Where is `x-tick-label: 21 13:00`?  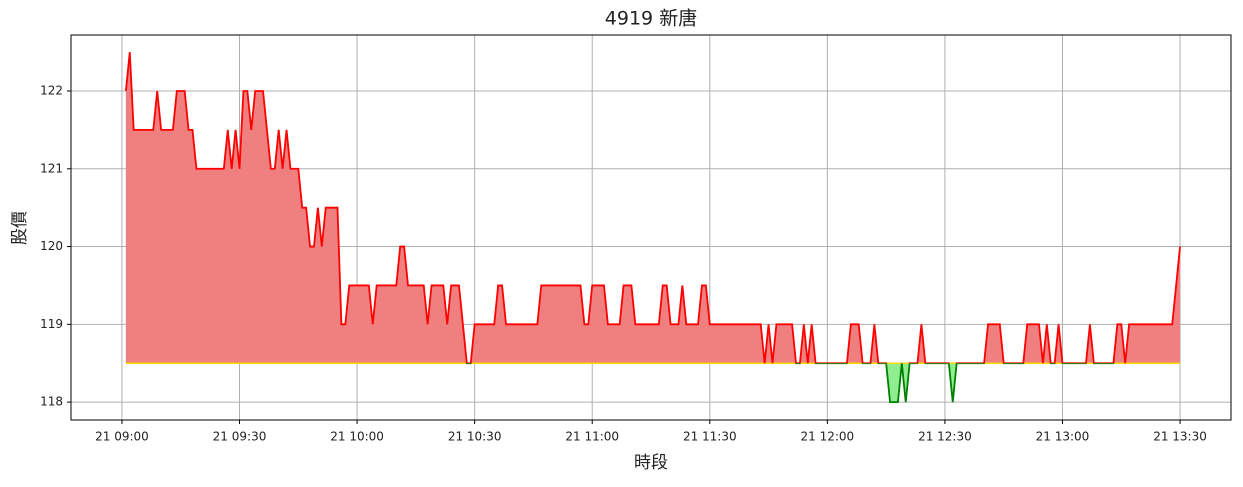 x-tick-label: 21 13:00 is located at coordinates (1063, 437).